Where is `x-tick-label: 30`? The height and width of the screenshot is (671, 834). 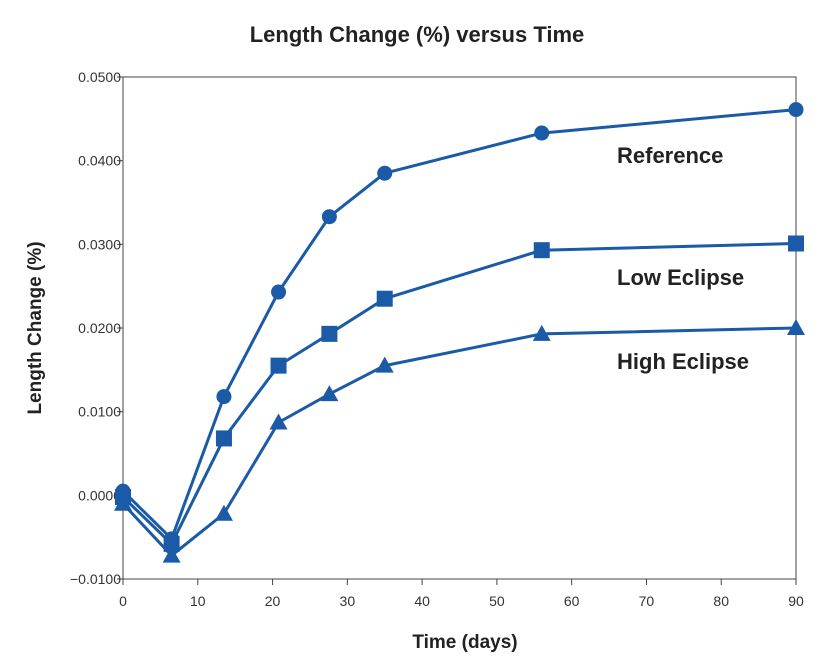 x-tick-label: 30 is located at coordinates (348, 601).